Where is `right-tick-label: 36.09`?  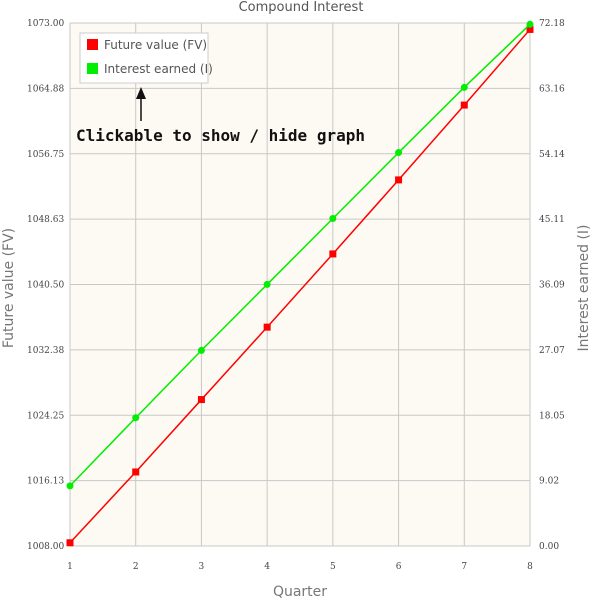
right-tick-label: 36.09 is located at coordinates (552, 286).